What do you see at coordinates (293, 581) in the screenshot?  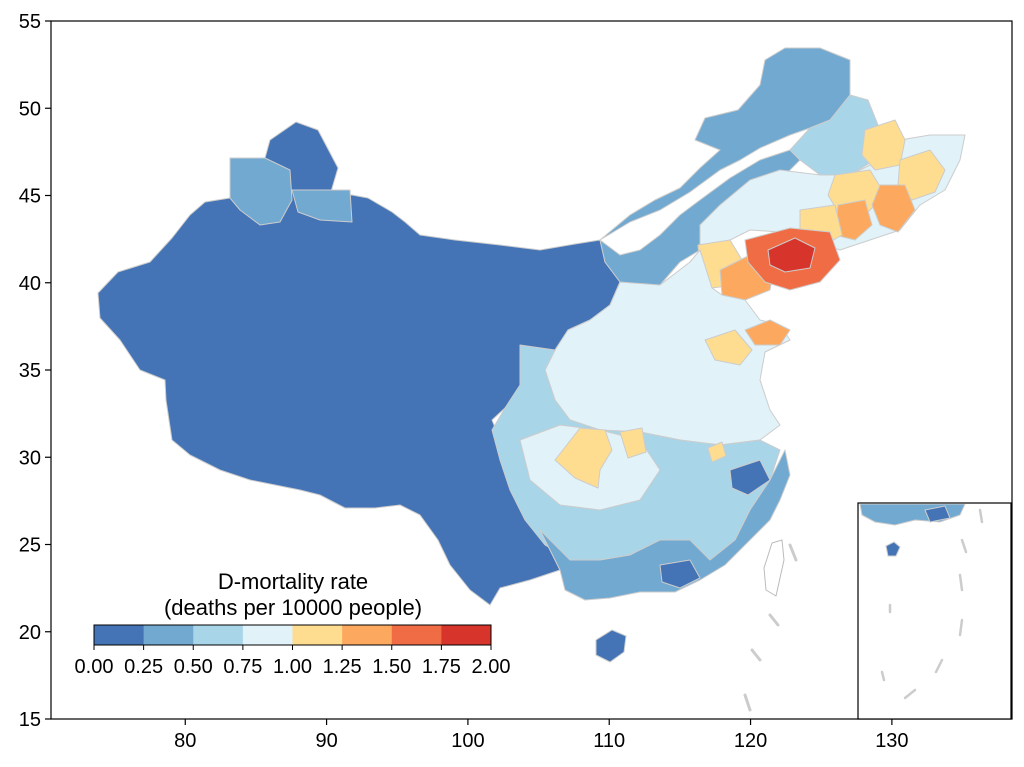 I see `colorbar-title-line1: D-mortality rate` at bounding box center [293, 581].